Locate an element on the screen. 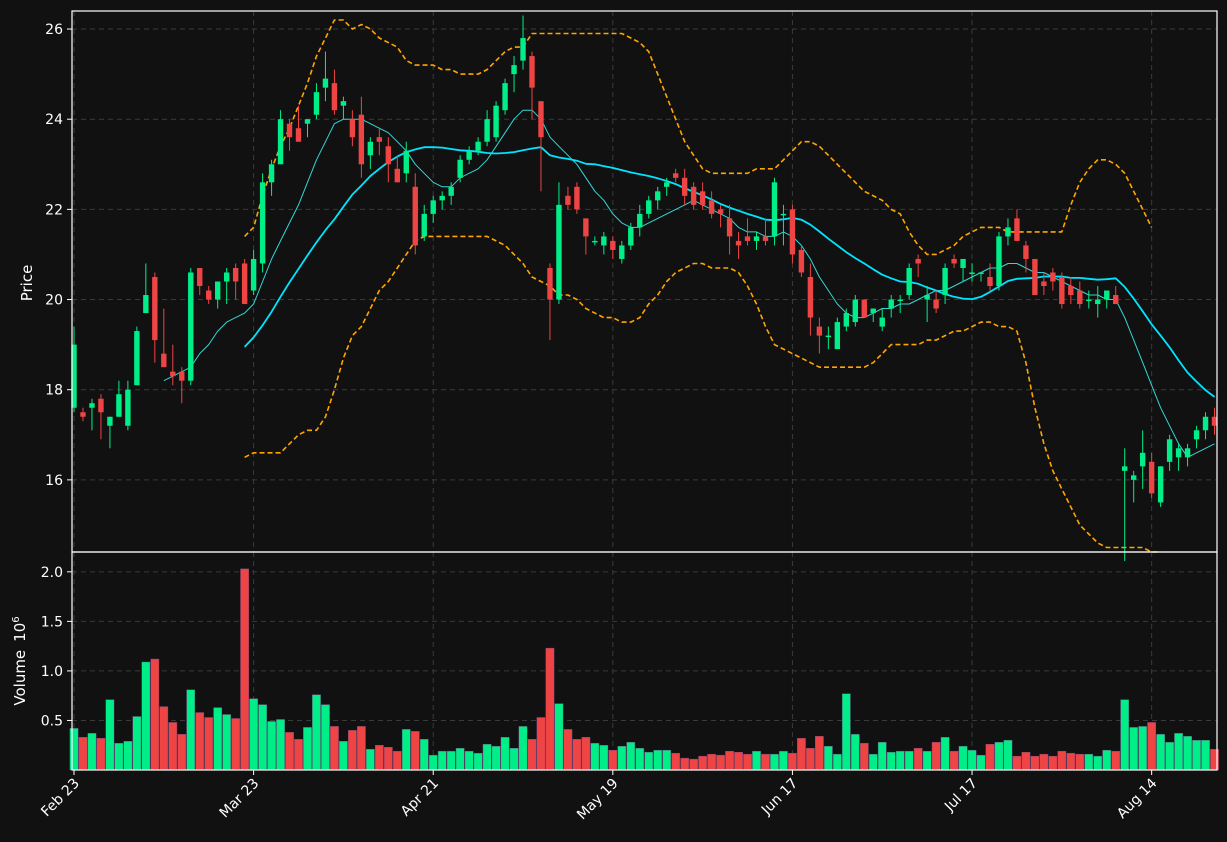 The width and height of the screenshot is (1227, 842). volume-y-ticks: 0.5 1.0 1.5 2.0 is located at coordinates (56, 647).